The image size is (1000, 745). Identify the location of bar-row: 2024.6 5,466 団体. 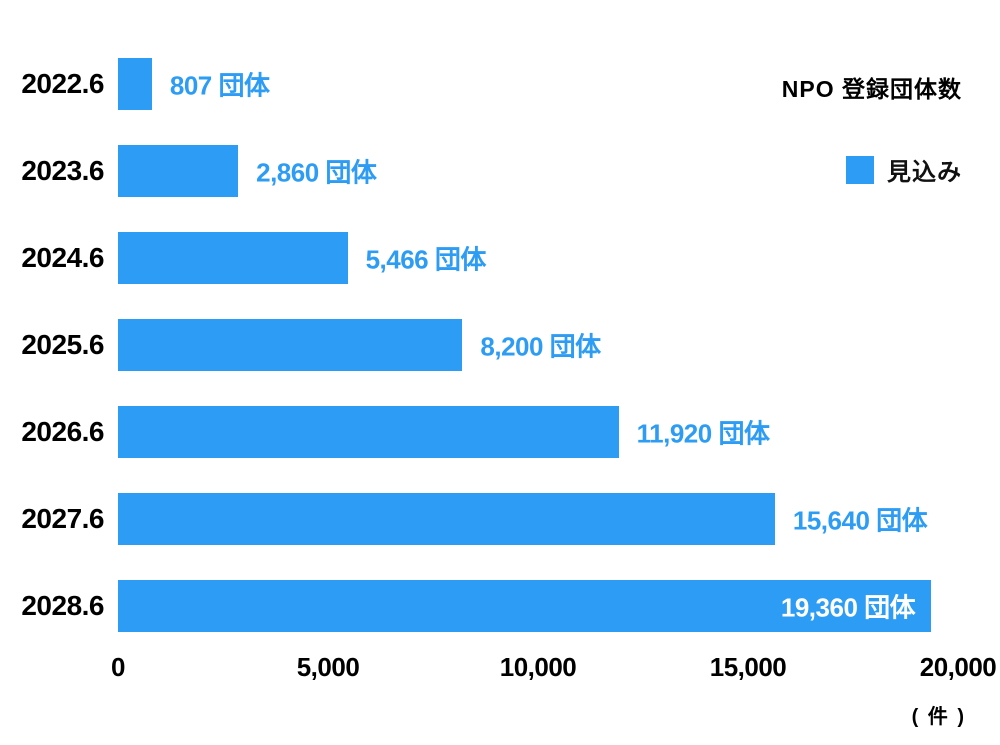
(500, 257).